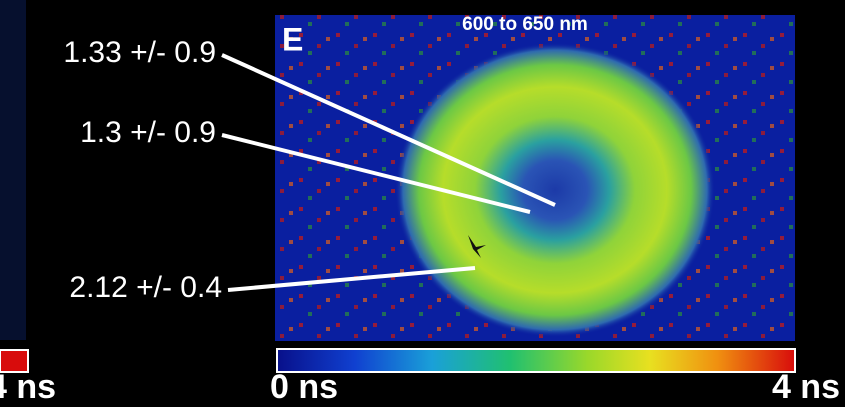 This screenshot has height=407, width=845. Describe the element at coordinates (292, 39) in the screenshot. I see `panel-label: E` at that location.